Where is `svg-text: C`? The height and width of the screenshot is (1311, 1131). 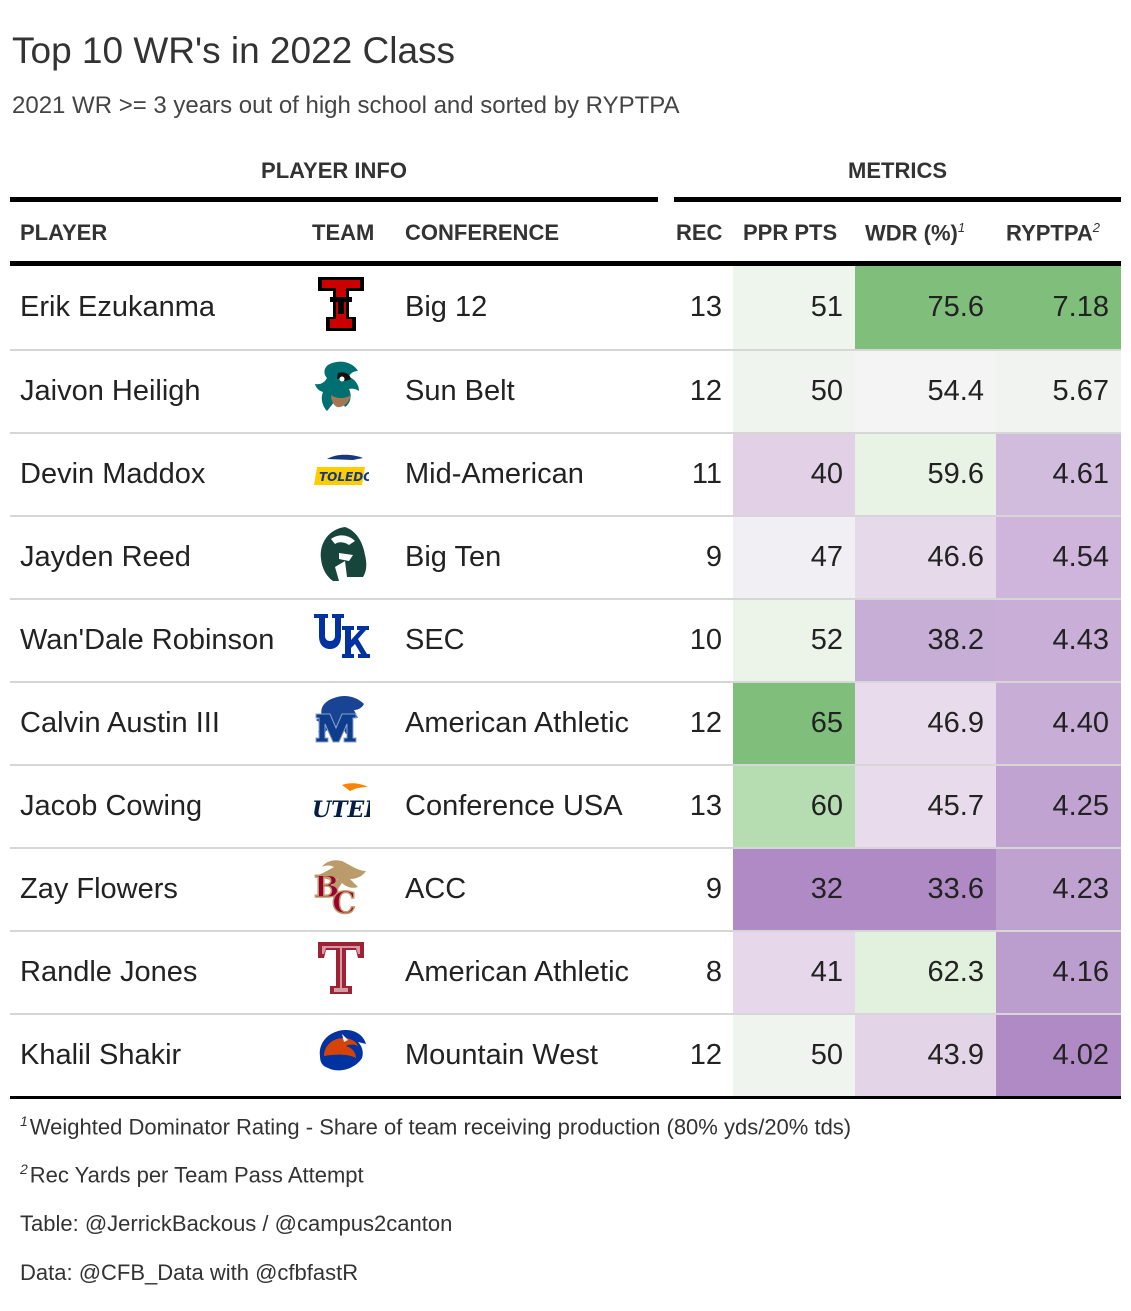 svg-text: C is located at coordinates (344, 900).